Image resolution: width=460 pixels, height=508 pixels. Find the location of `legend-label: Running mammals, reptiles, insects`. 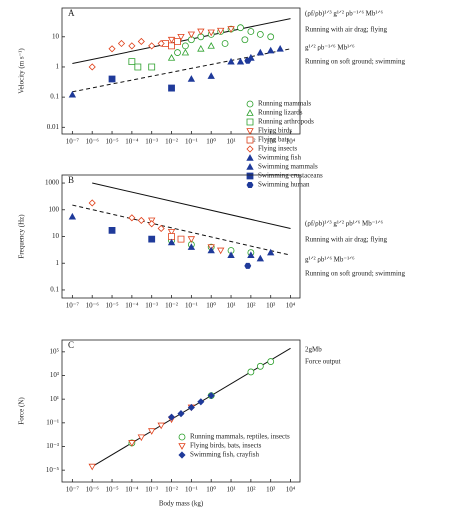

legend-label: Running mammals, reptiles, insects is located at coordinates (240, 437).